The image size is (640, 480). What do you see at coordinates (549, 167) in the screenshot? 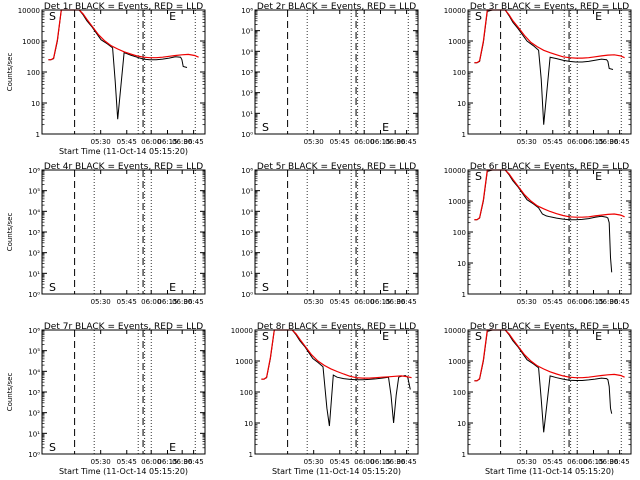
I see `panel-title: Det 6r BLACK = Events, RED = LLD` at bounding box center [549, 167].